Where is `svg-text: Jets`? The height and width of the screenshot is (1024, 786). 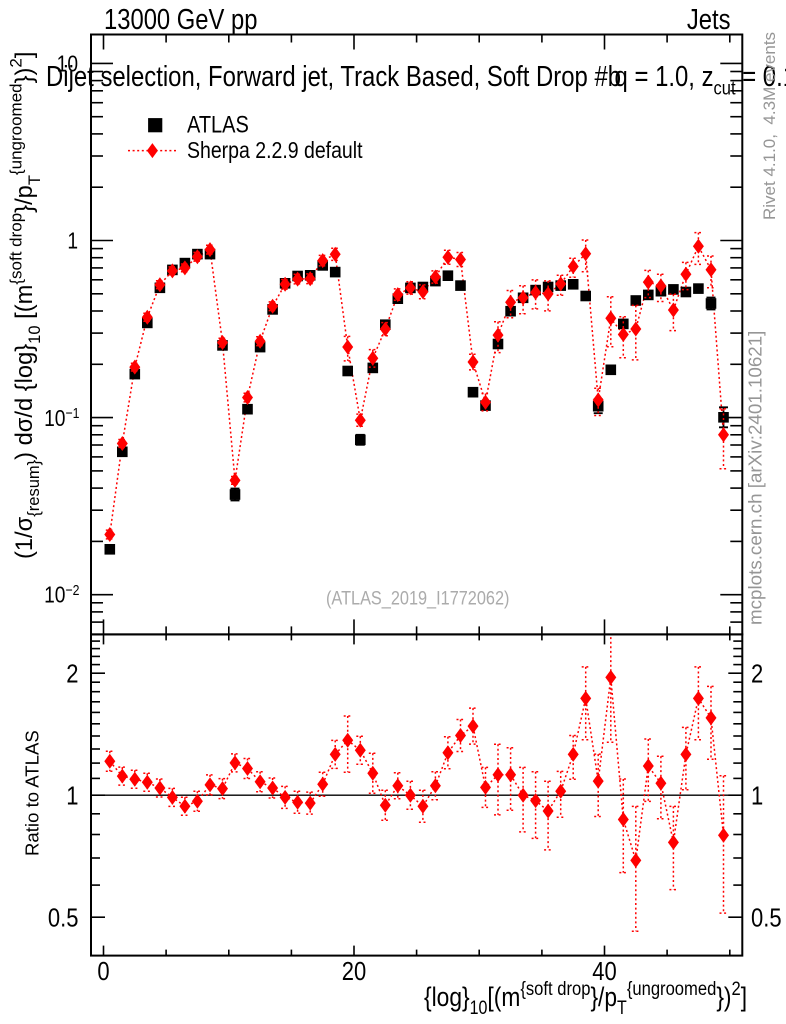 svg-text: Jets is located at coordinates (709, 19).